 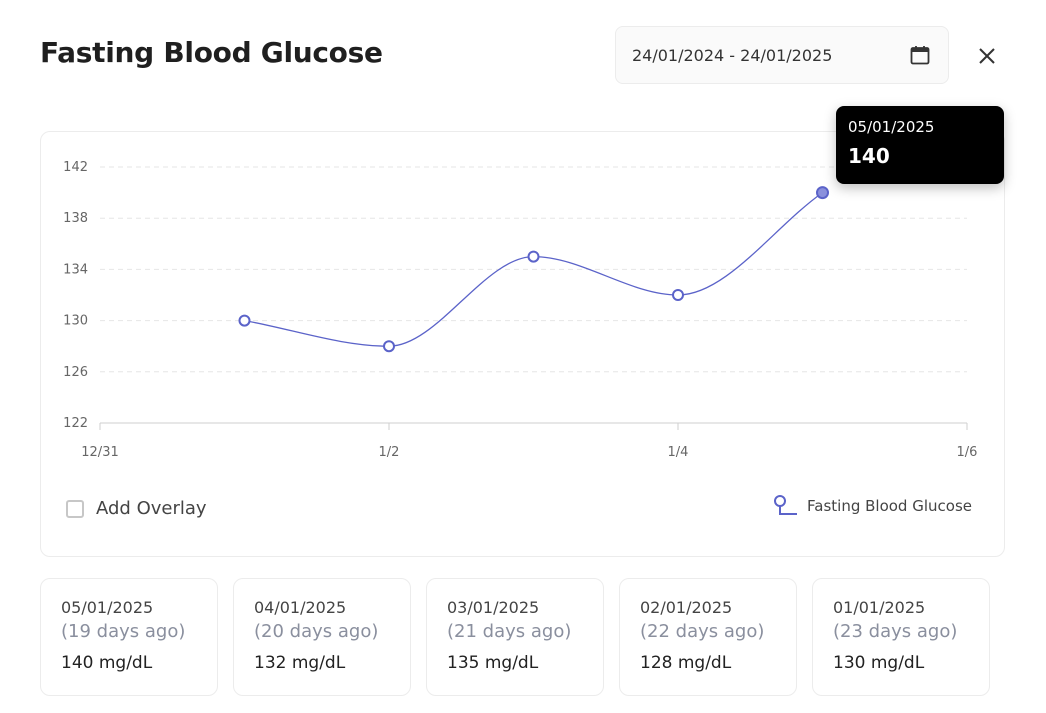 I want to click on page-title: Fasting Blood Glucose, so click(x=211, y=52).